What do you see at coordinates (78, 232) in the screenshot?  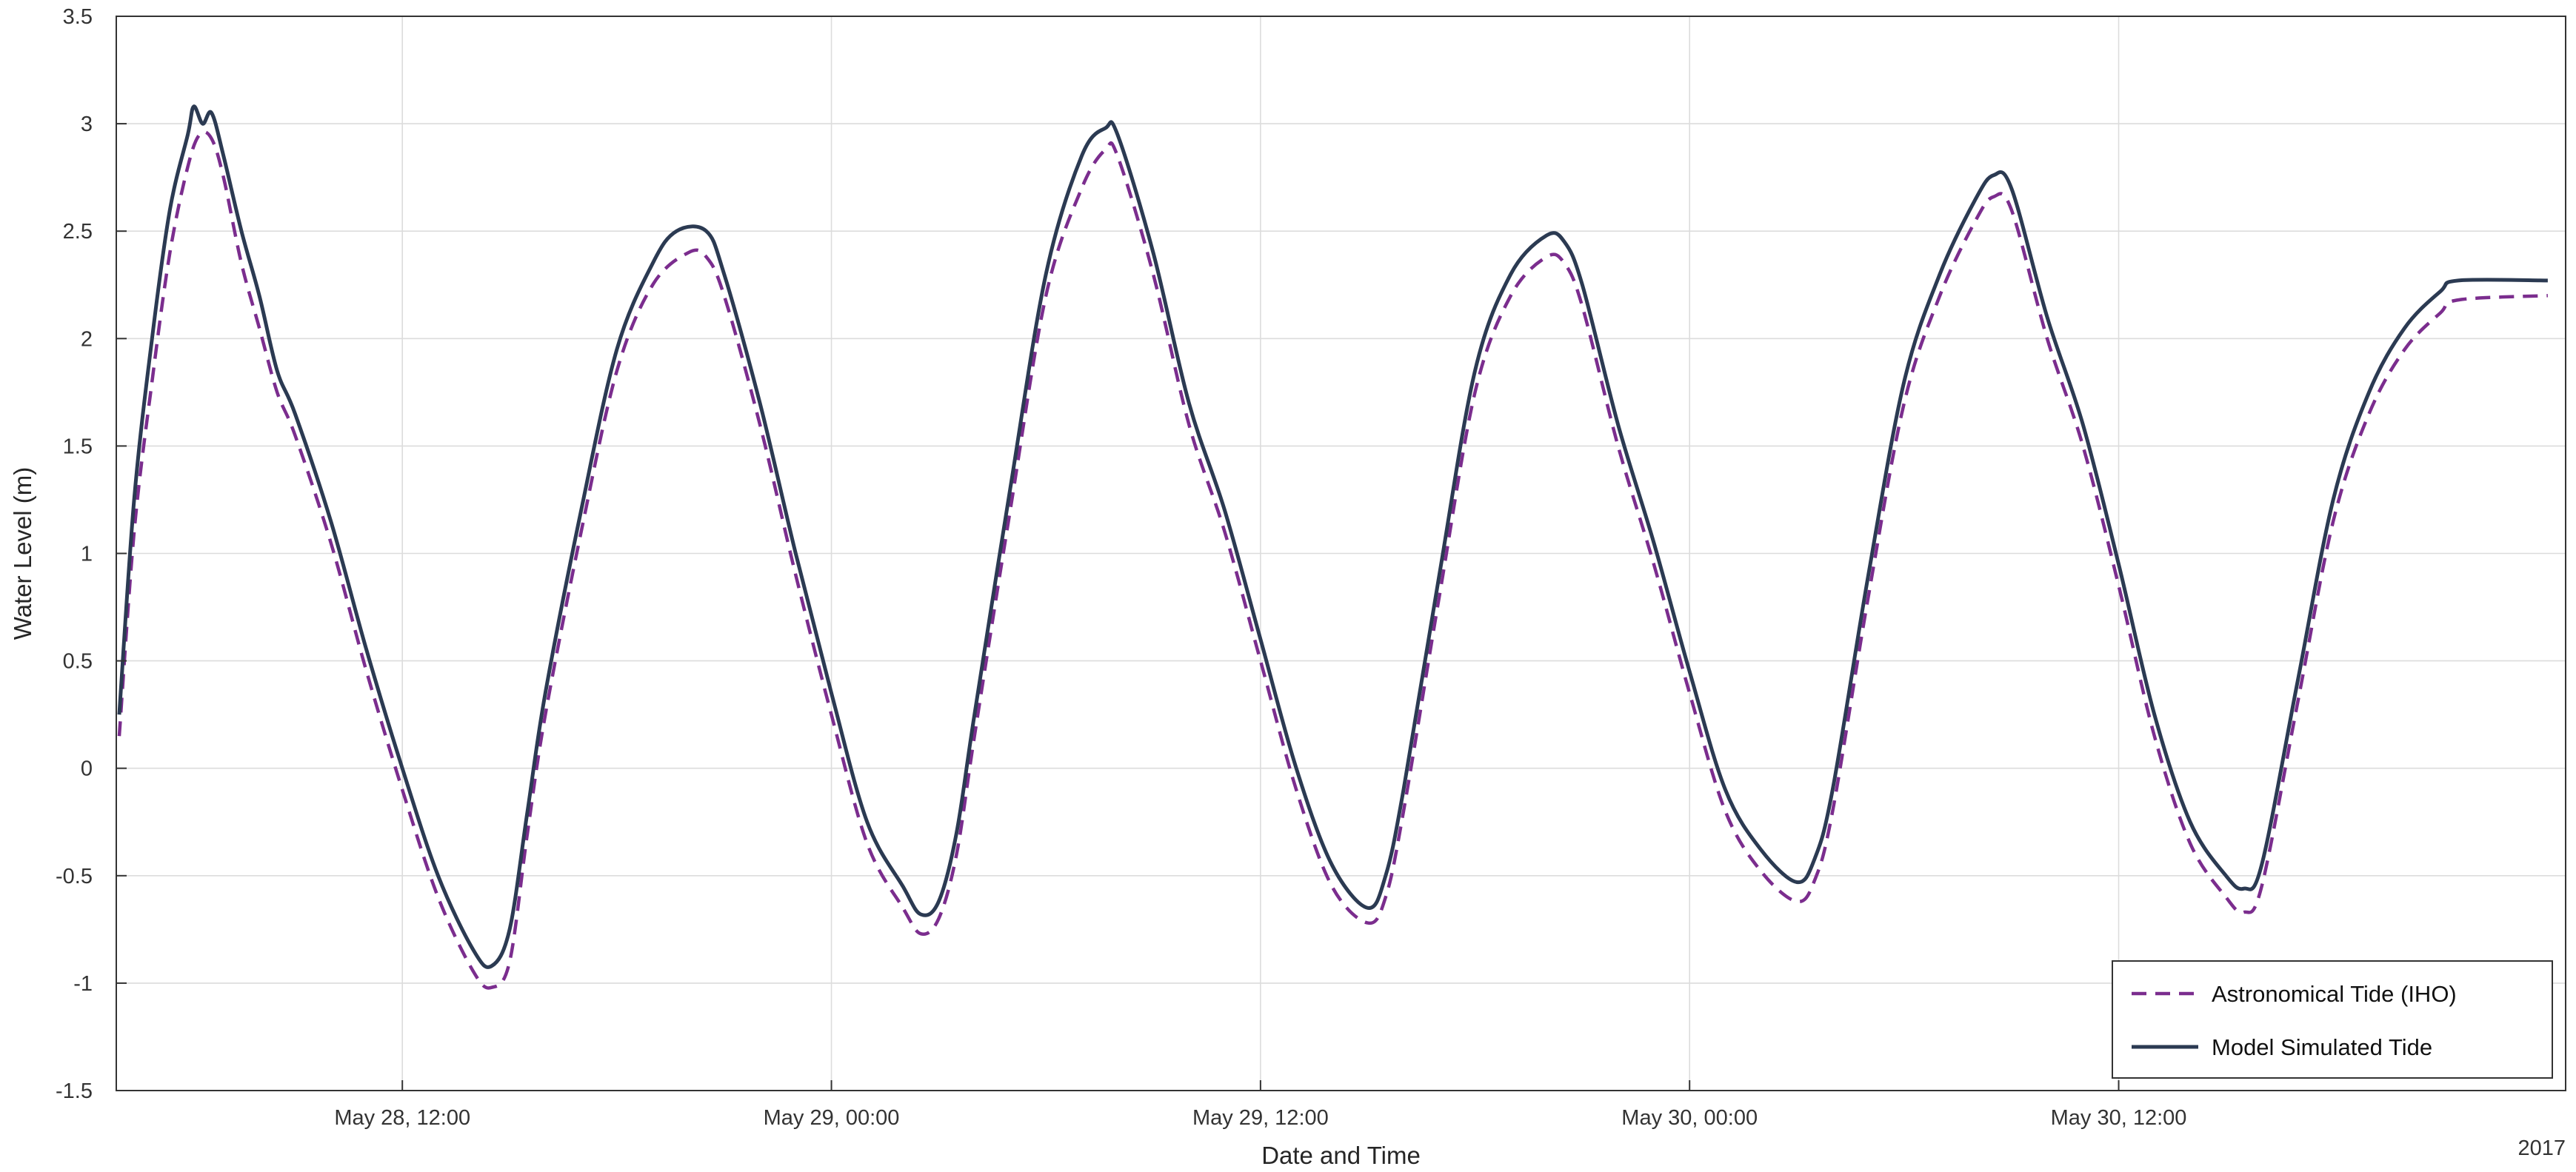 I see `y-tick-label: 2.5` at bounding box center [78, 232].